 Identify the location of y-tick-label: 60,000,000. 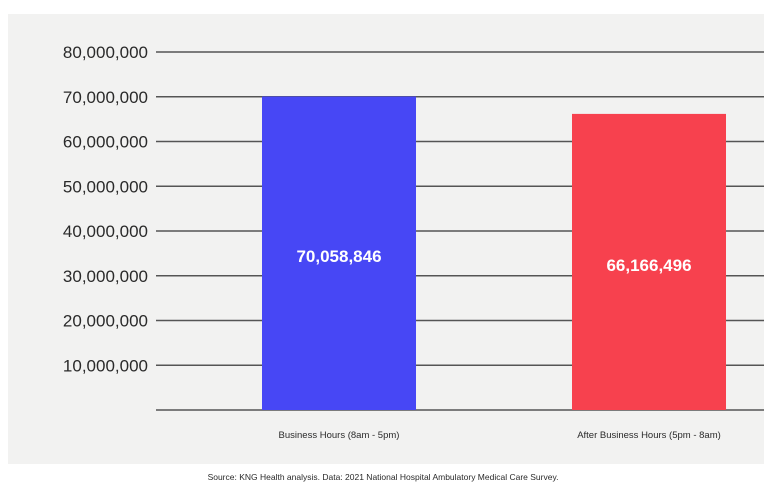
(105, 142).